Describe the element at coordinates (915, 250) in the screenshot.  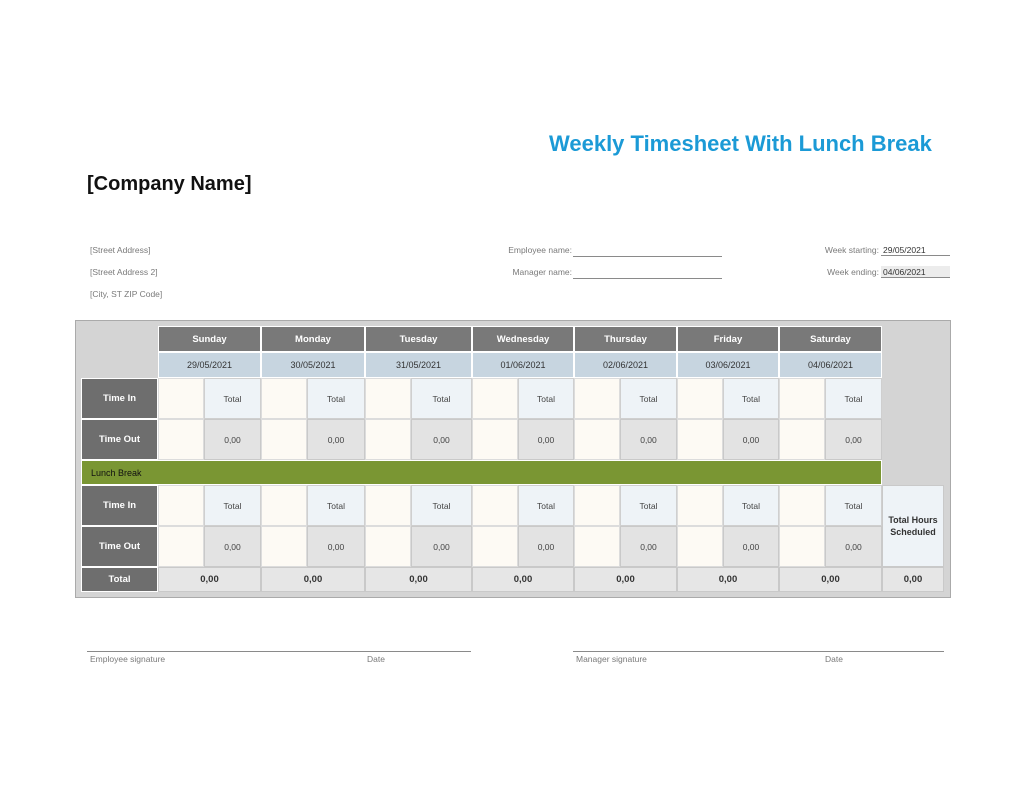
I see `week-starting-field: 29/05/2021` at that location.